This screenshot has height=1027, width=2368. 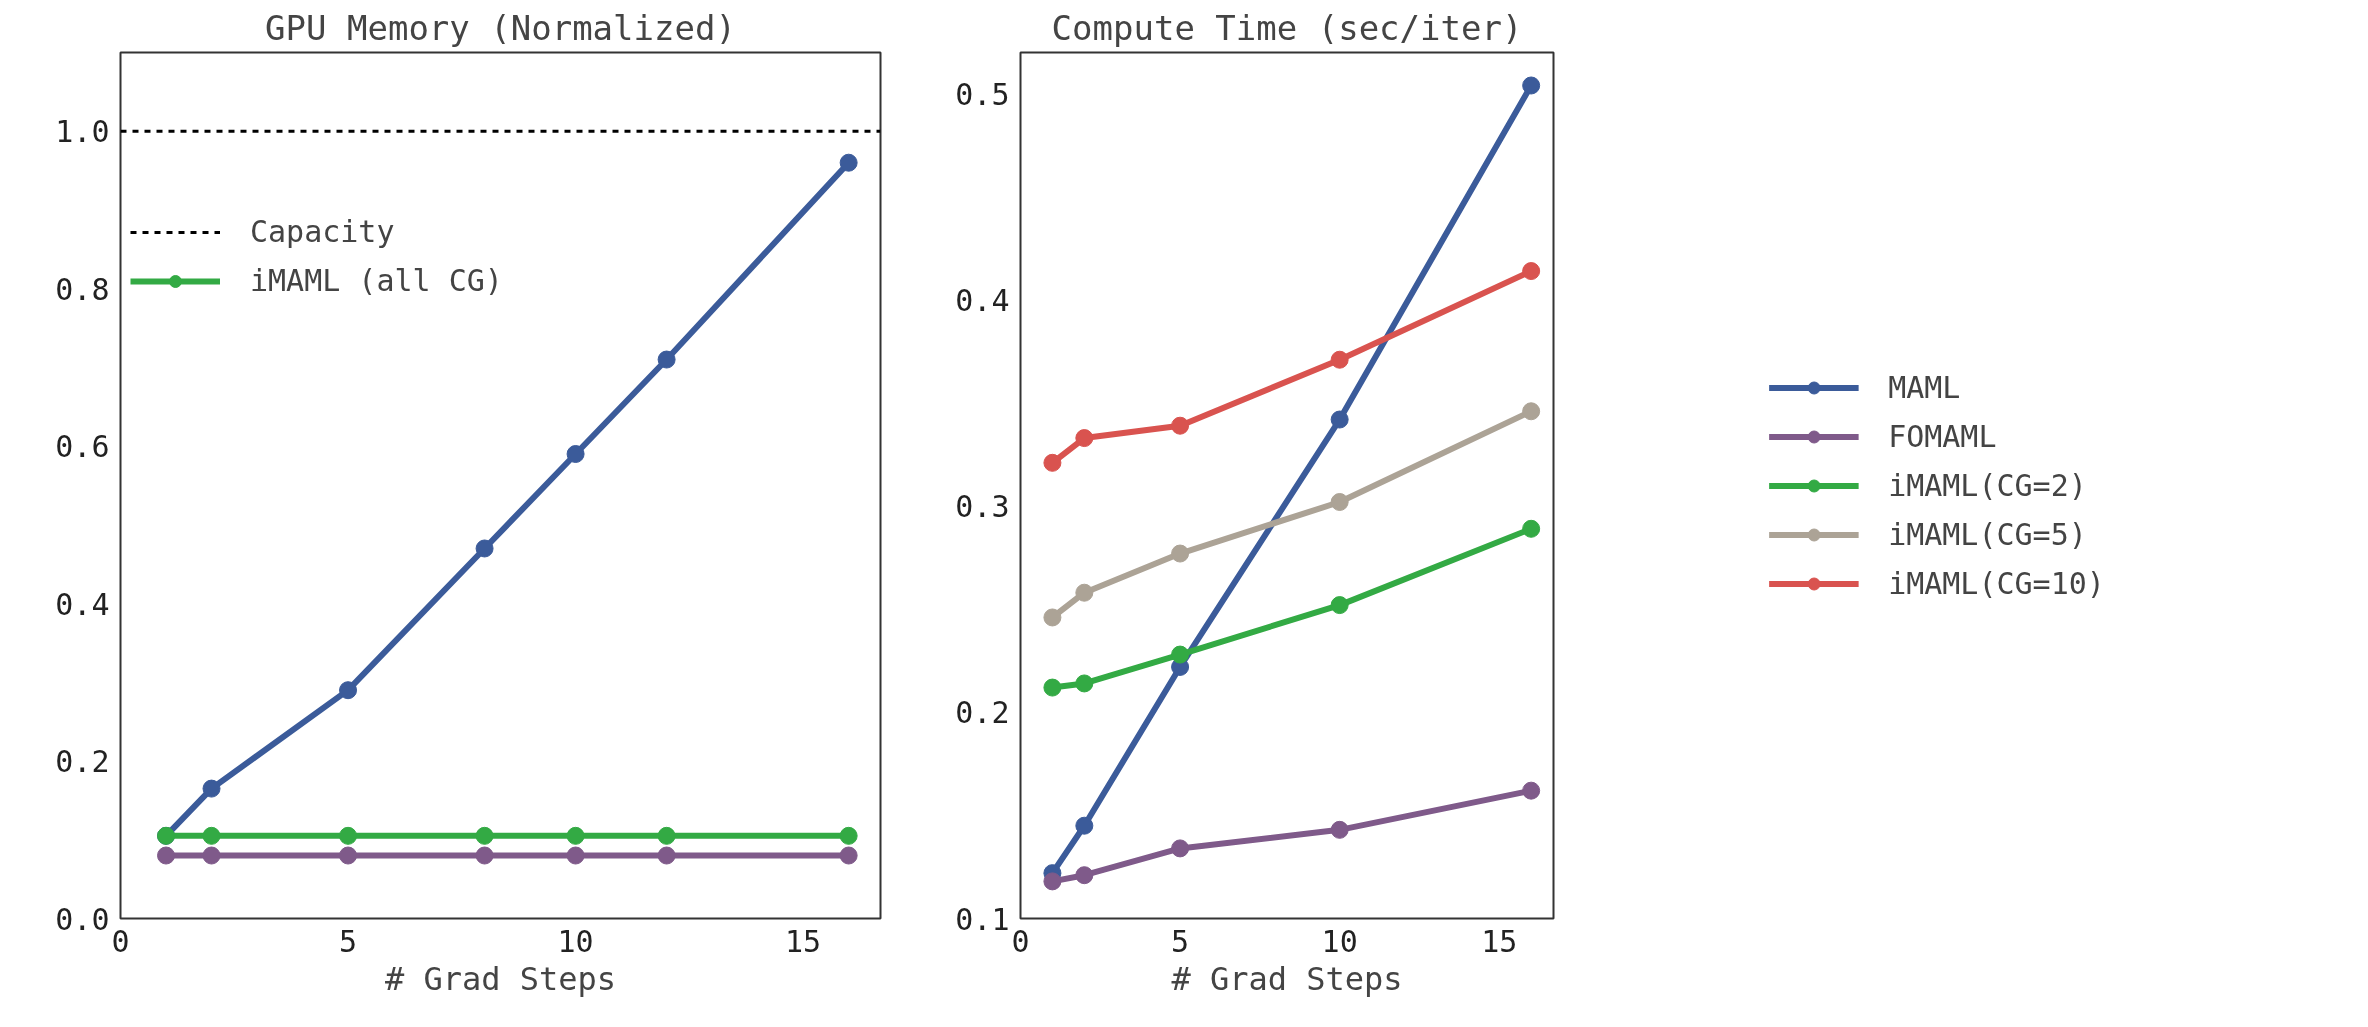 What do you see at coordinates (982, 94) in the screenshot?
I see `y-tick-label: 0.5` at bounding box center [982, 94].